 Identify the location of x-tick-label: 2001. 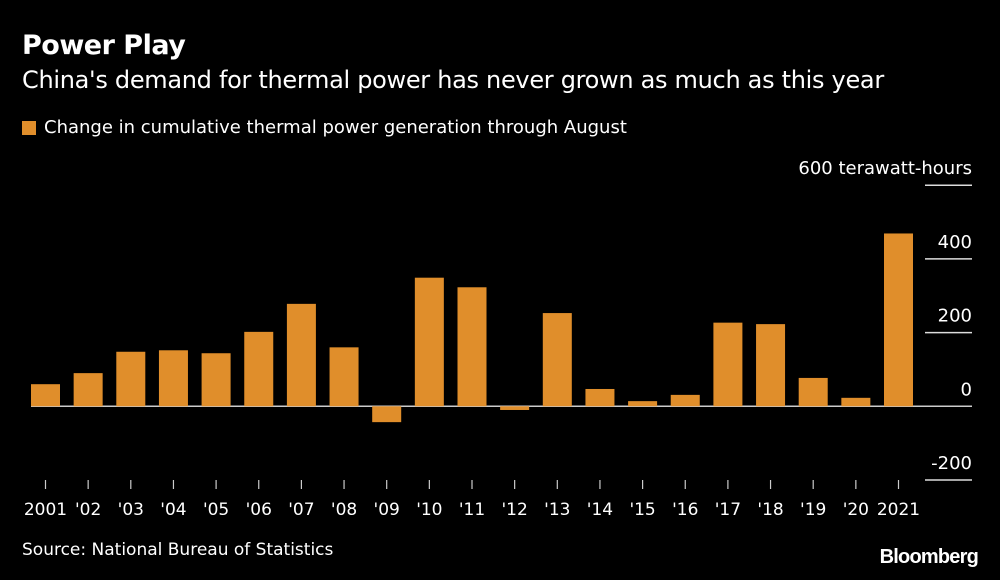
(45, 510).